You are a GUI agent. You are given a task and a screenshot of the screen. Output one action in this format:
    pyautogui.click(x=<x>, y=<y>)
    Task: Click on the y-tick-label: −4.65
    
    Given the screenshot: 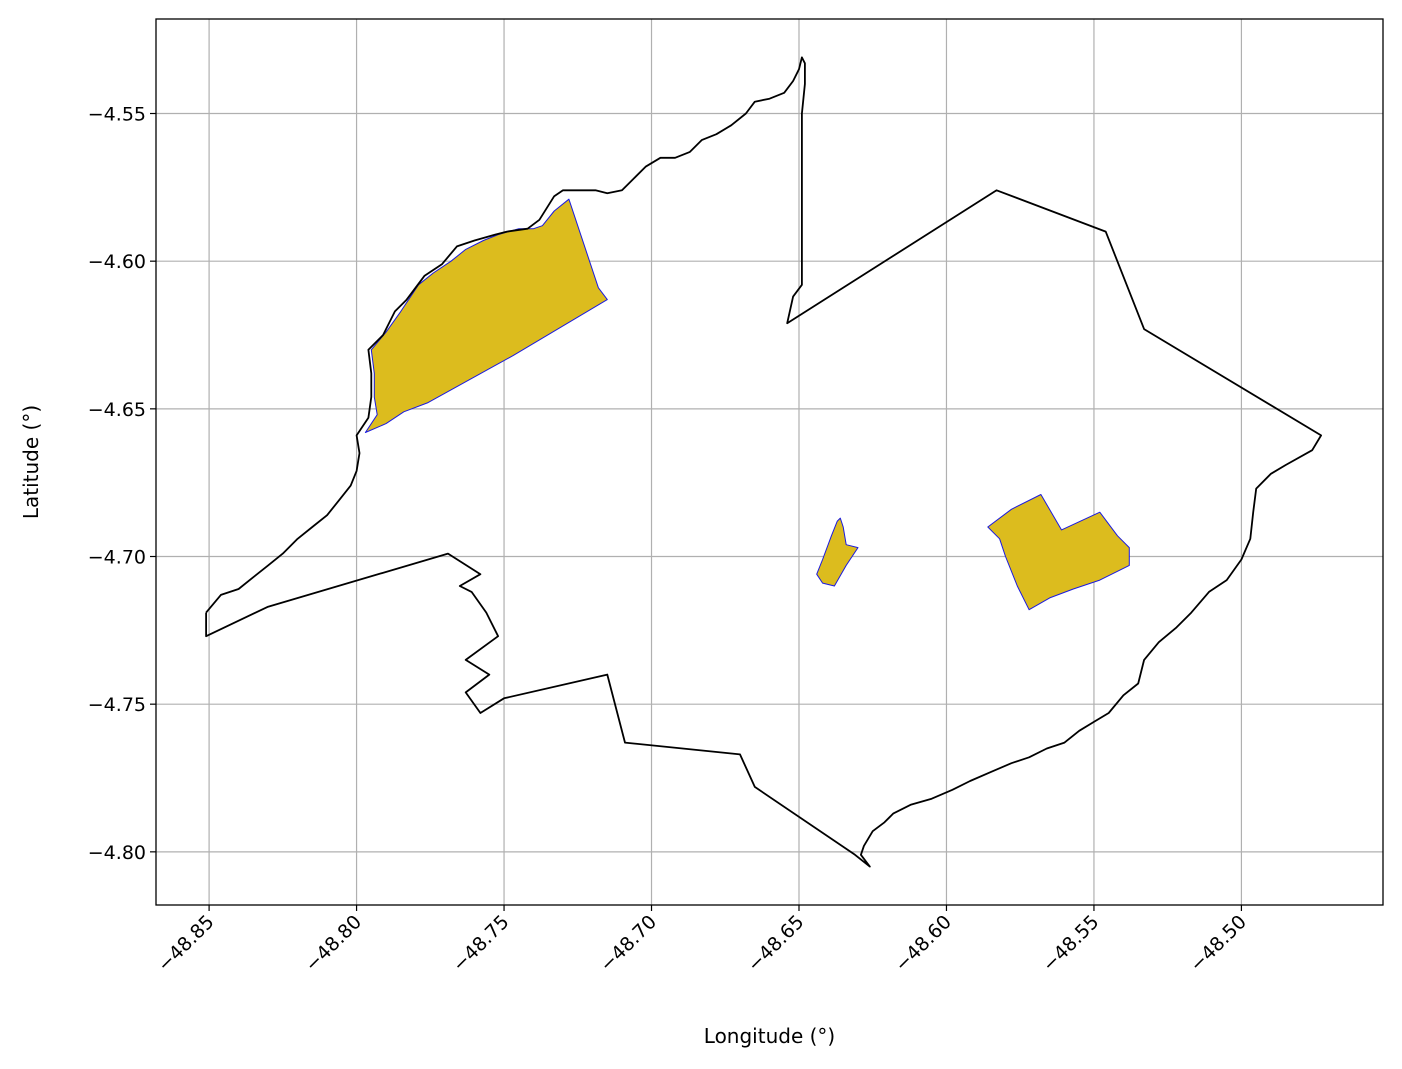 What is the action you would take?
    pyautogui.click(x=117, y=410)
    